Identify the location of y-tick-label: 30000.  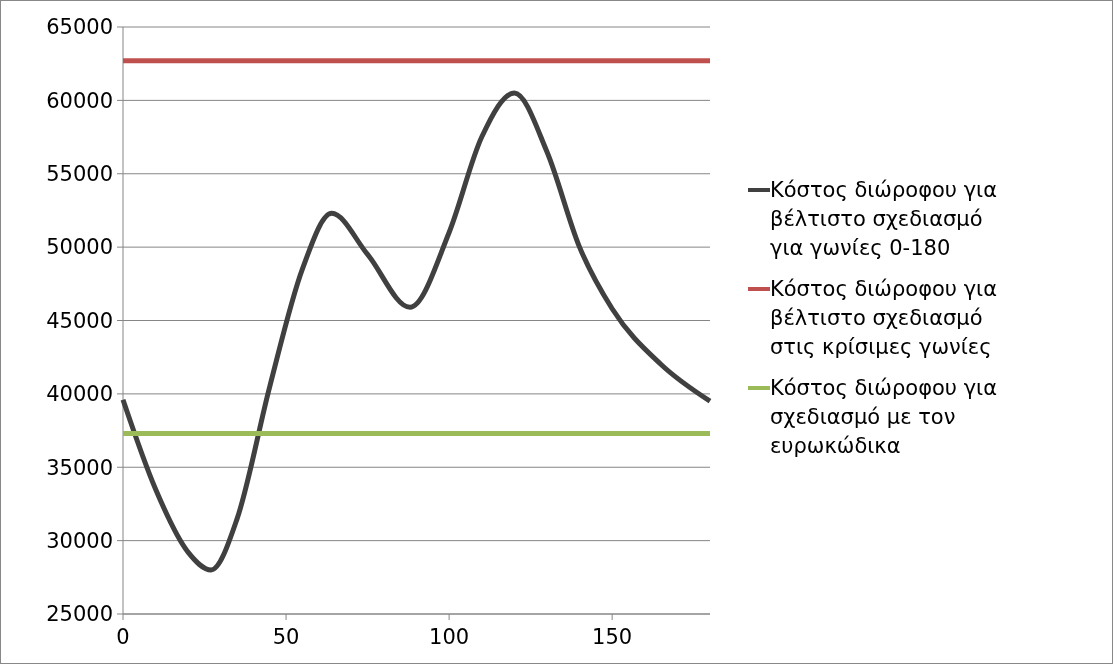
(79, 540).